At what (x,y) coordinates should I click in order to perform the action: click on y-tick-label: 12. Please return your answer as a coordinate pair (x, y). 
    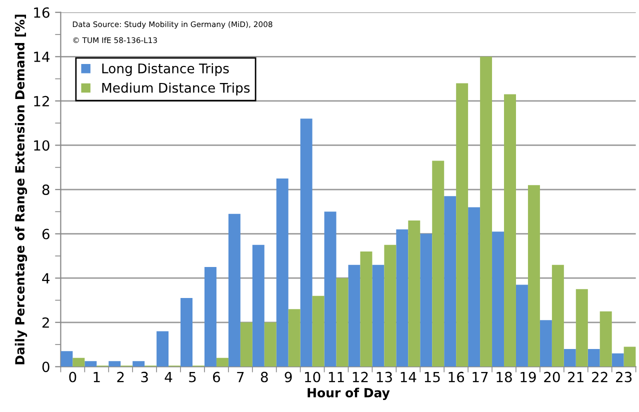
    Looking at the image, I should click on (41, 101).